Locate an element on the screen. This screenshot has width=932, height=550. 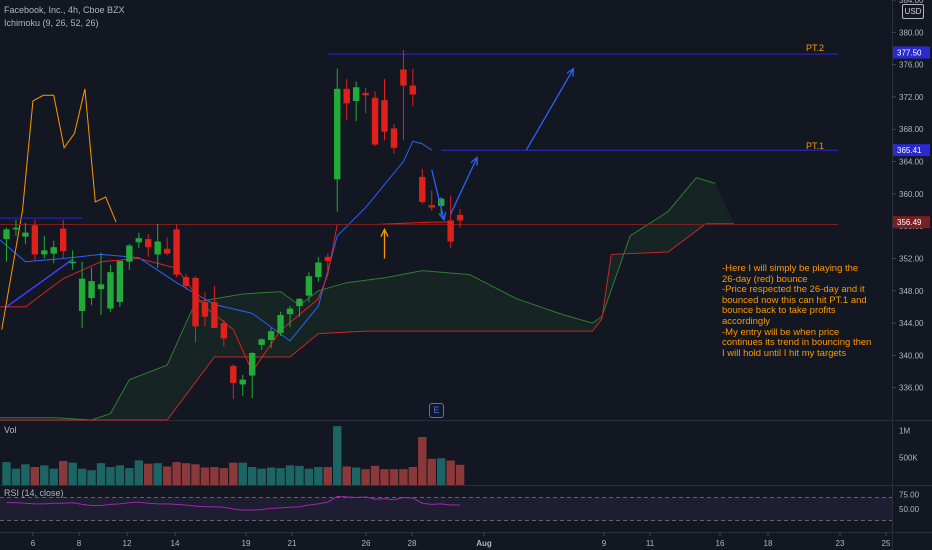
volume-tick-label: 1M is located at coordinates (904, 430).